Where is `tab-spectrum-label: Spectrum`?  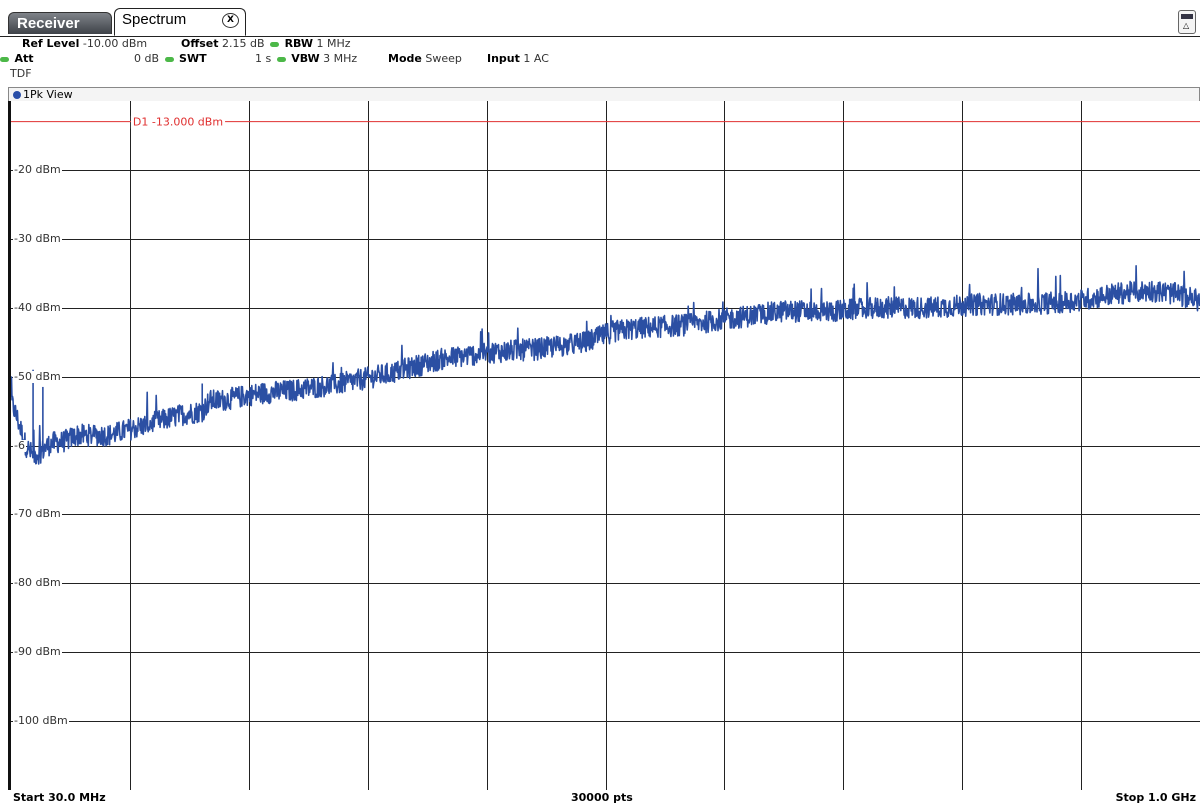
tab-spectrum-label: Spectrum is located at coordinates (154, 19).